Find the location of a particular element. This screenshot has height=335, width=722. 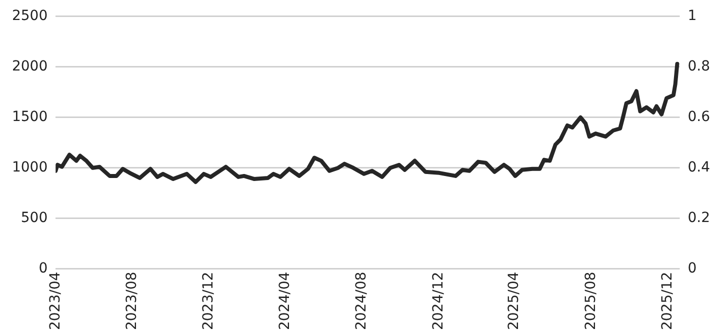

y-tick-label: 1500 is located at coordinates (30, 117).